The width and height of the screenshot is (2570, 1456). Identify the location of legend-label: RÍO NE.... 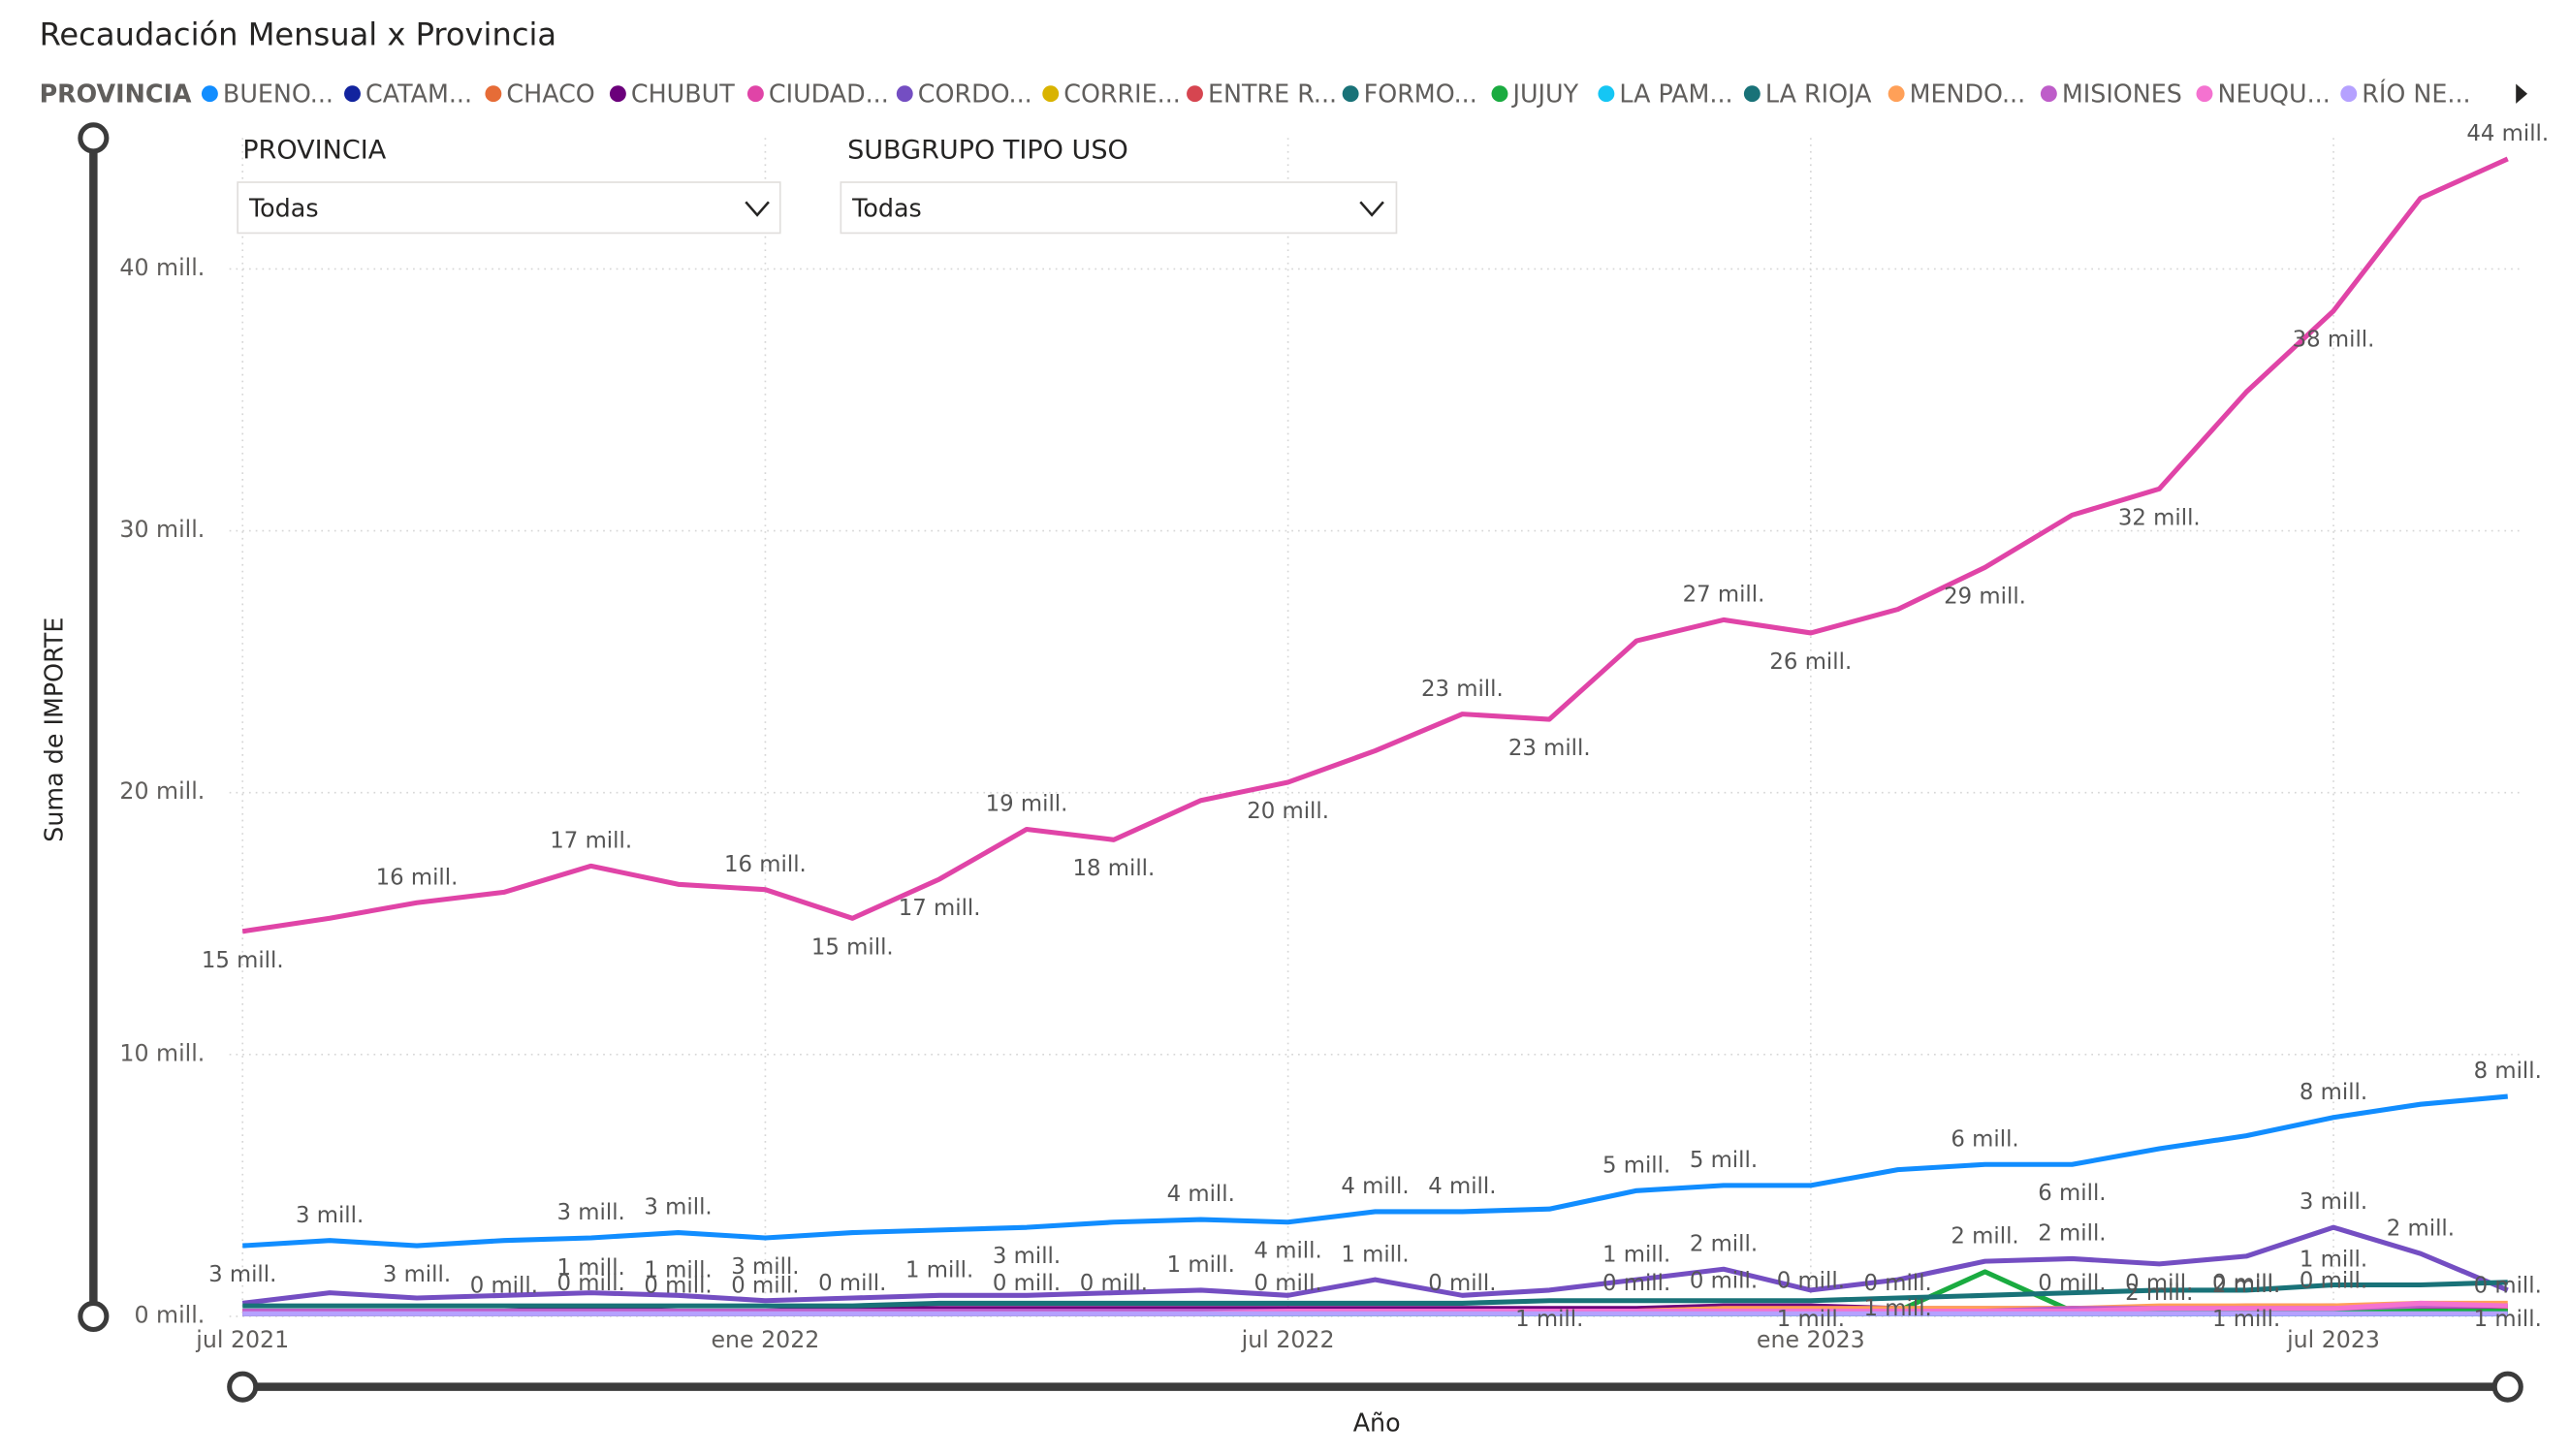
(2416, 94).